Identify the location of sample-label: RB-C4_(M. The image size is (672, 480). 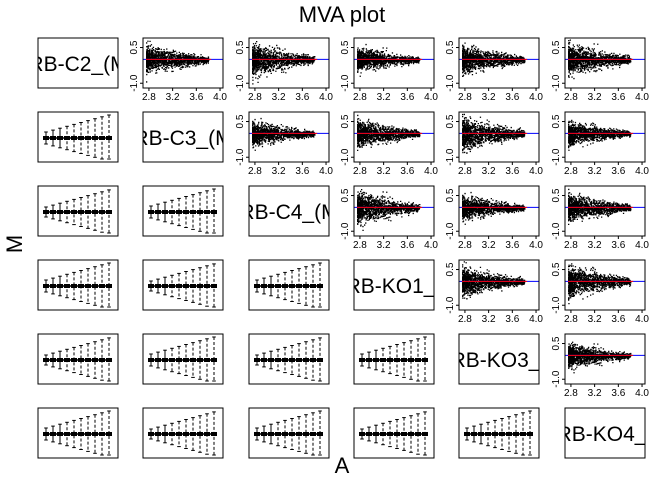
(288, 212).